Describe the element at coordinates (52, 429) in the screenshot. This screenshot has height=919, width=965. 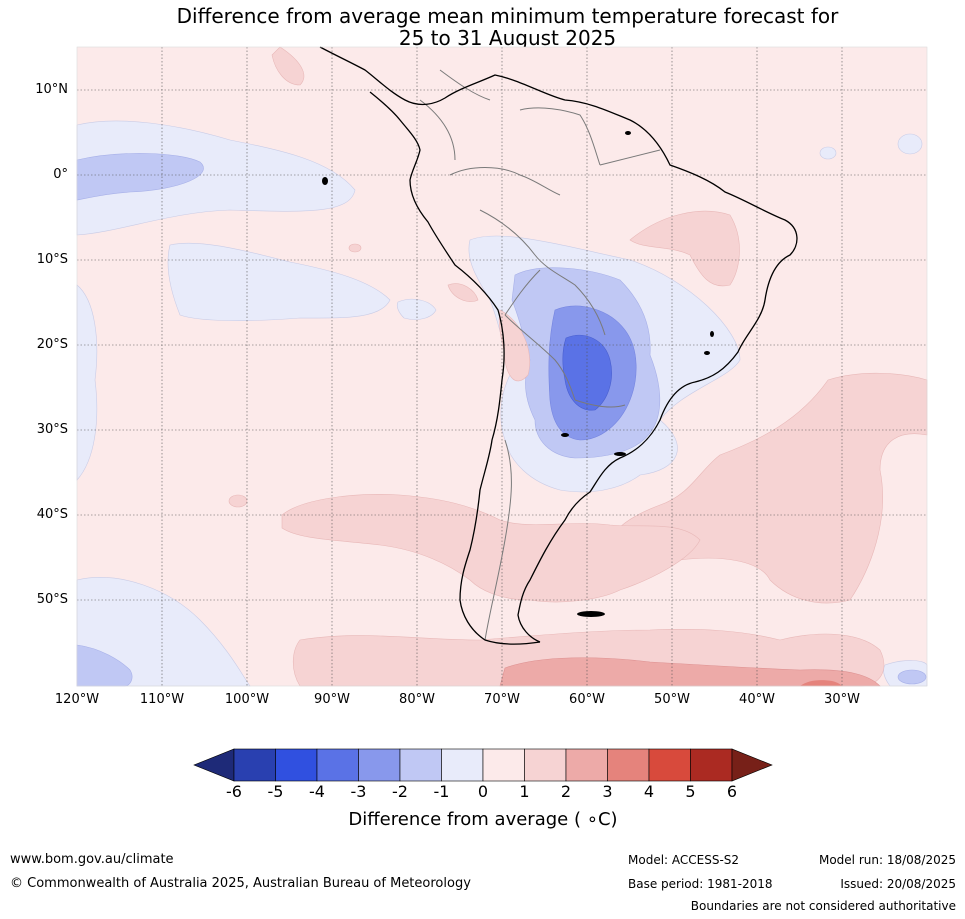
I see `lat-label: 30°S` at that location.